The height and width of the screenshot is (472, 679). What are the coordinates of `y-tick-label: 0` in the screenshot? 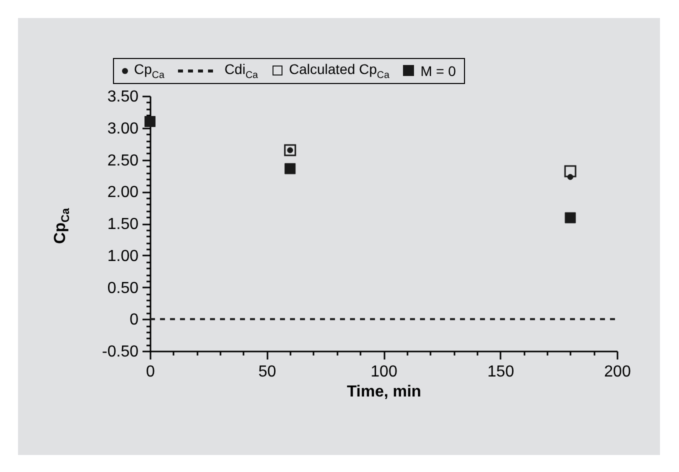 It's located at (134, 320).